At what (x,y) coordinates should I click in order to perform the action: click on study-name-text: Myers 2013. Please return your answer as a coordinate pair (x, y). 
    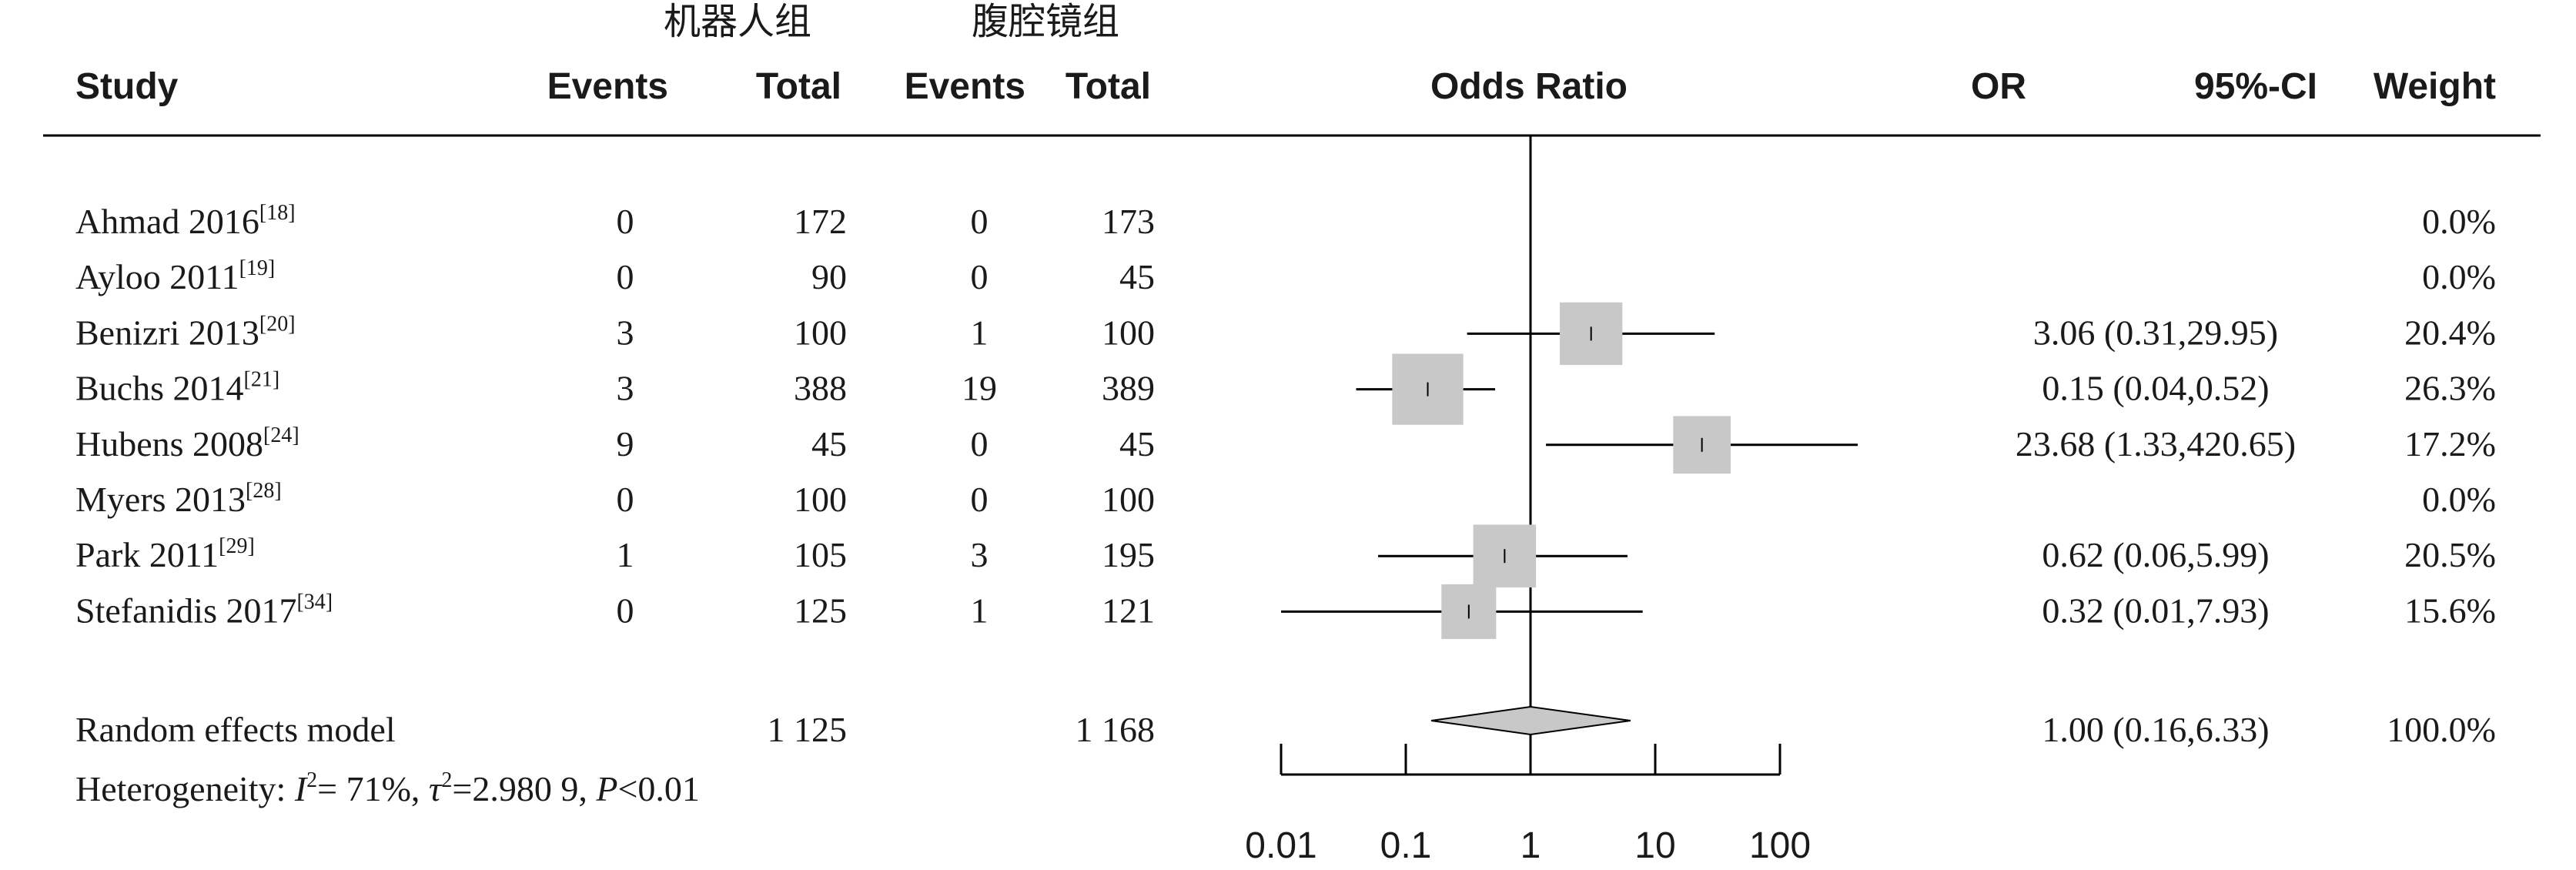
    Looking at the image, I should click on (160, 500).